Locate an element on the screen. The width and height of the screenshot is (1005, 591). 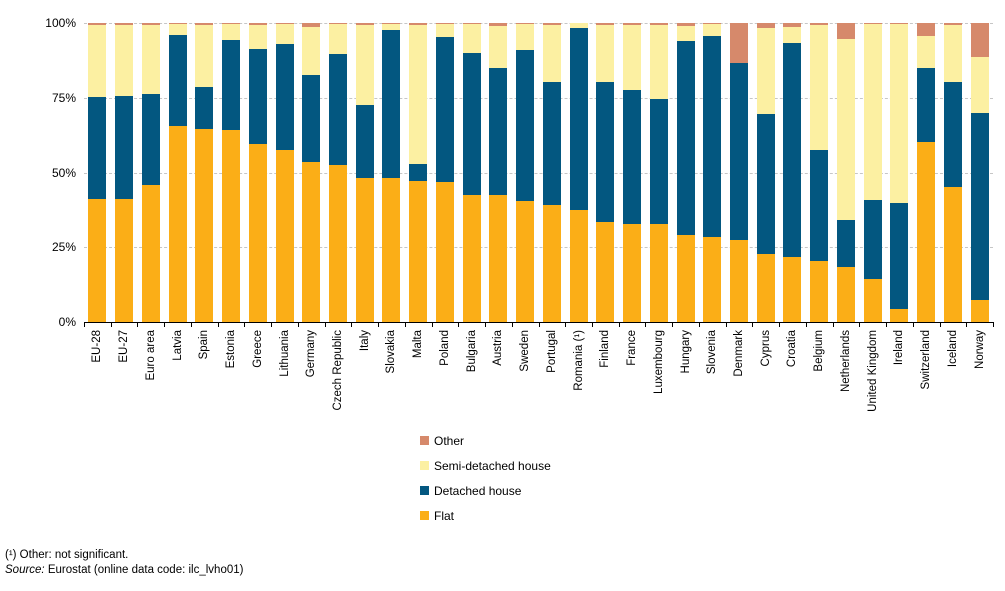
stacked-bar-switzerland is located at coordinates (926, 172).